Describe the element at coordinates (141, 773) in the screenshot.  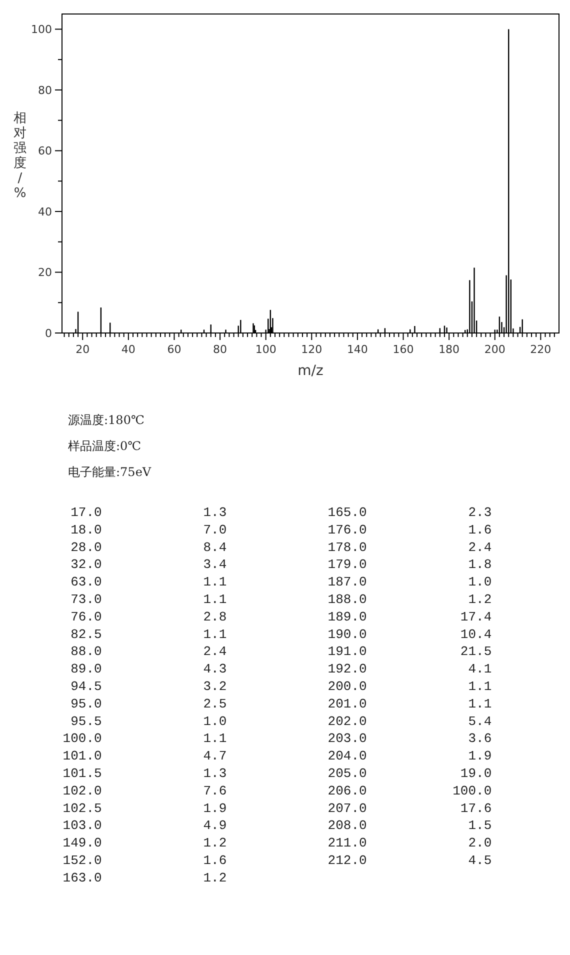
I see `text: 101.5 1.3` at that location.